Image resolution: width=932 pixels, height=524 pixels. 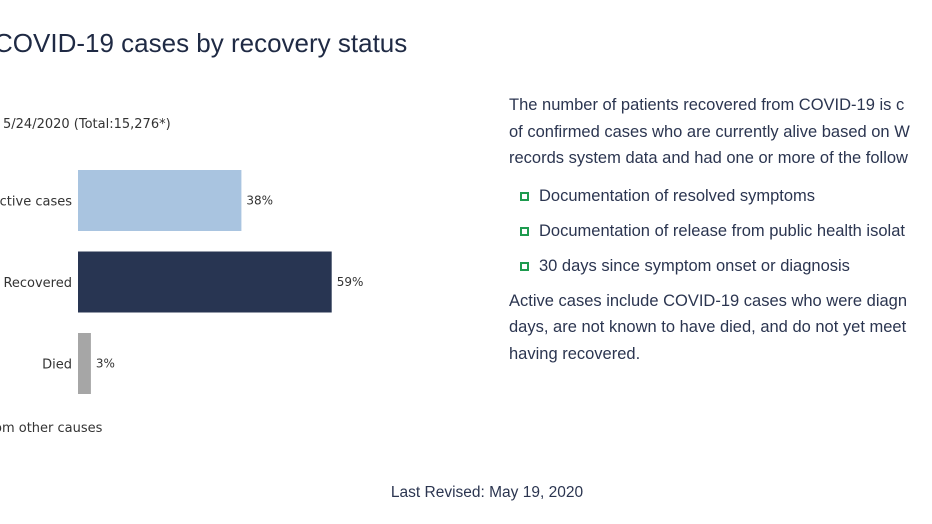 What do you see at coordinates (105, 364) in the screenshot?
I see `value-label: 3%` at bounding box center [105, 364].